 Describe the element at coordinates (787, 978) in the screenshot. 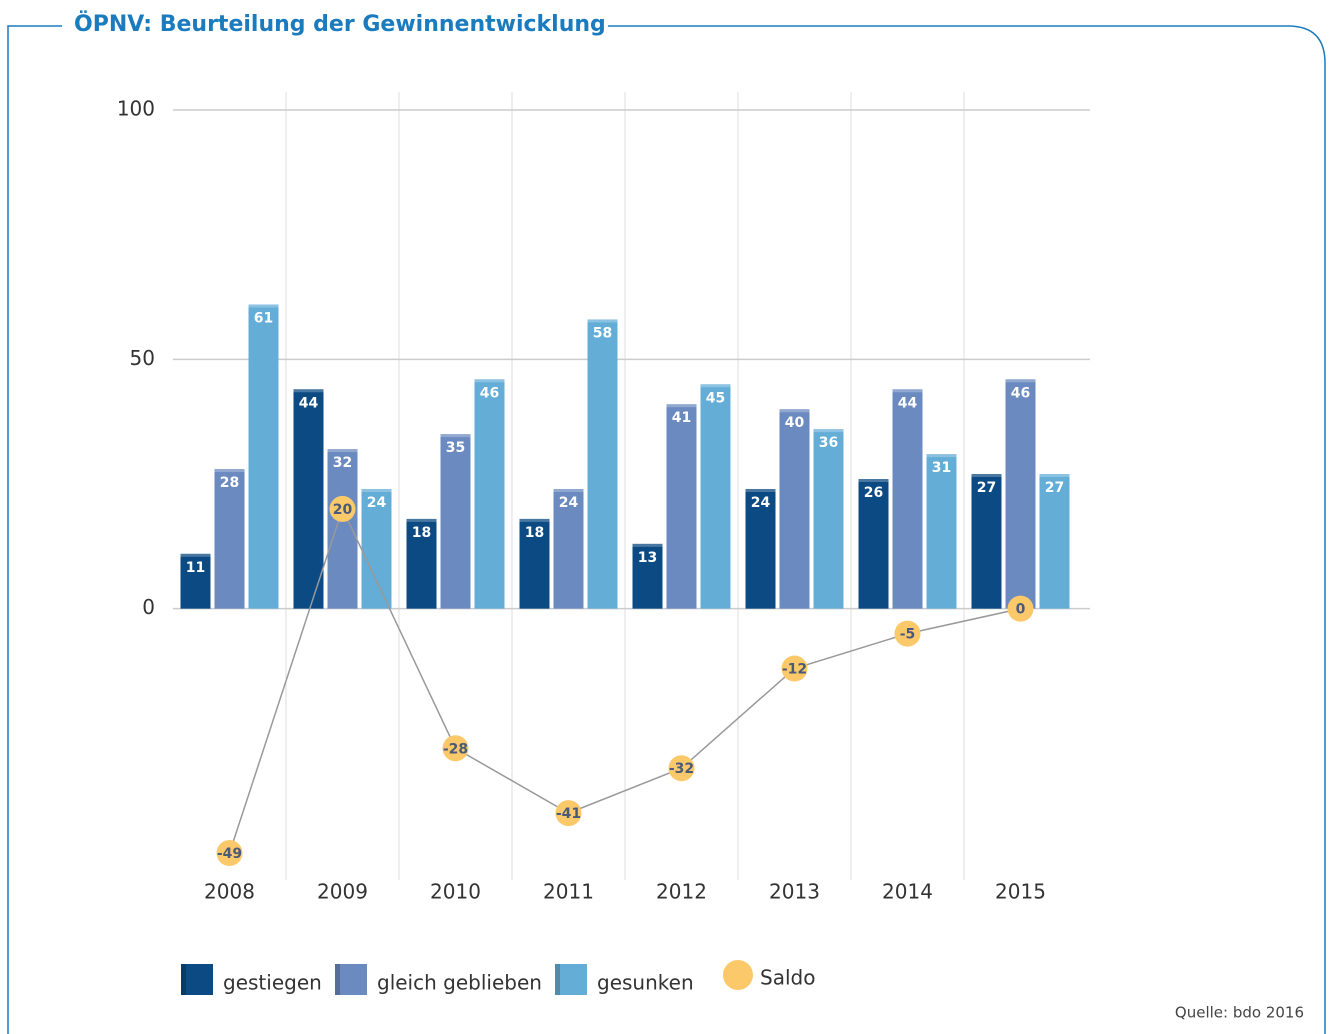

I see `legend-label: Saldo` at that location.